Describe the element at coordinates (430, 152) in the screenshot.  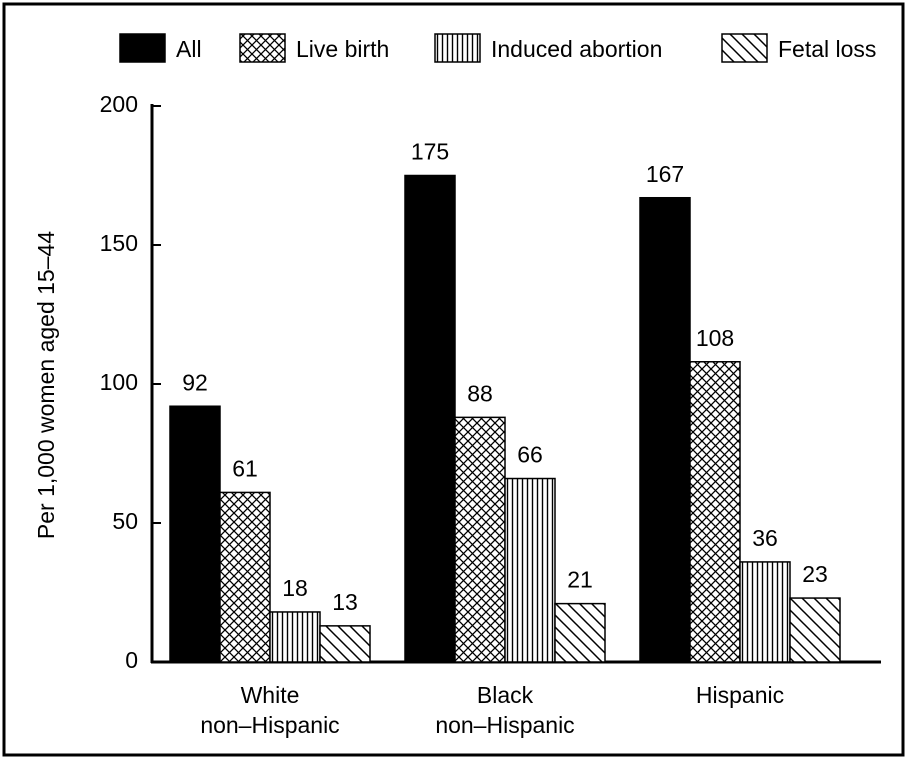
I see `data-label: 175` at that location.